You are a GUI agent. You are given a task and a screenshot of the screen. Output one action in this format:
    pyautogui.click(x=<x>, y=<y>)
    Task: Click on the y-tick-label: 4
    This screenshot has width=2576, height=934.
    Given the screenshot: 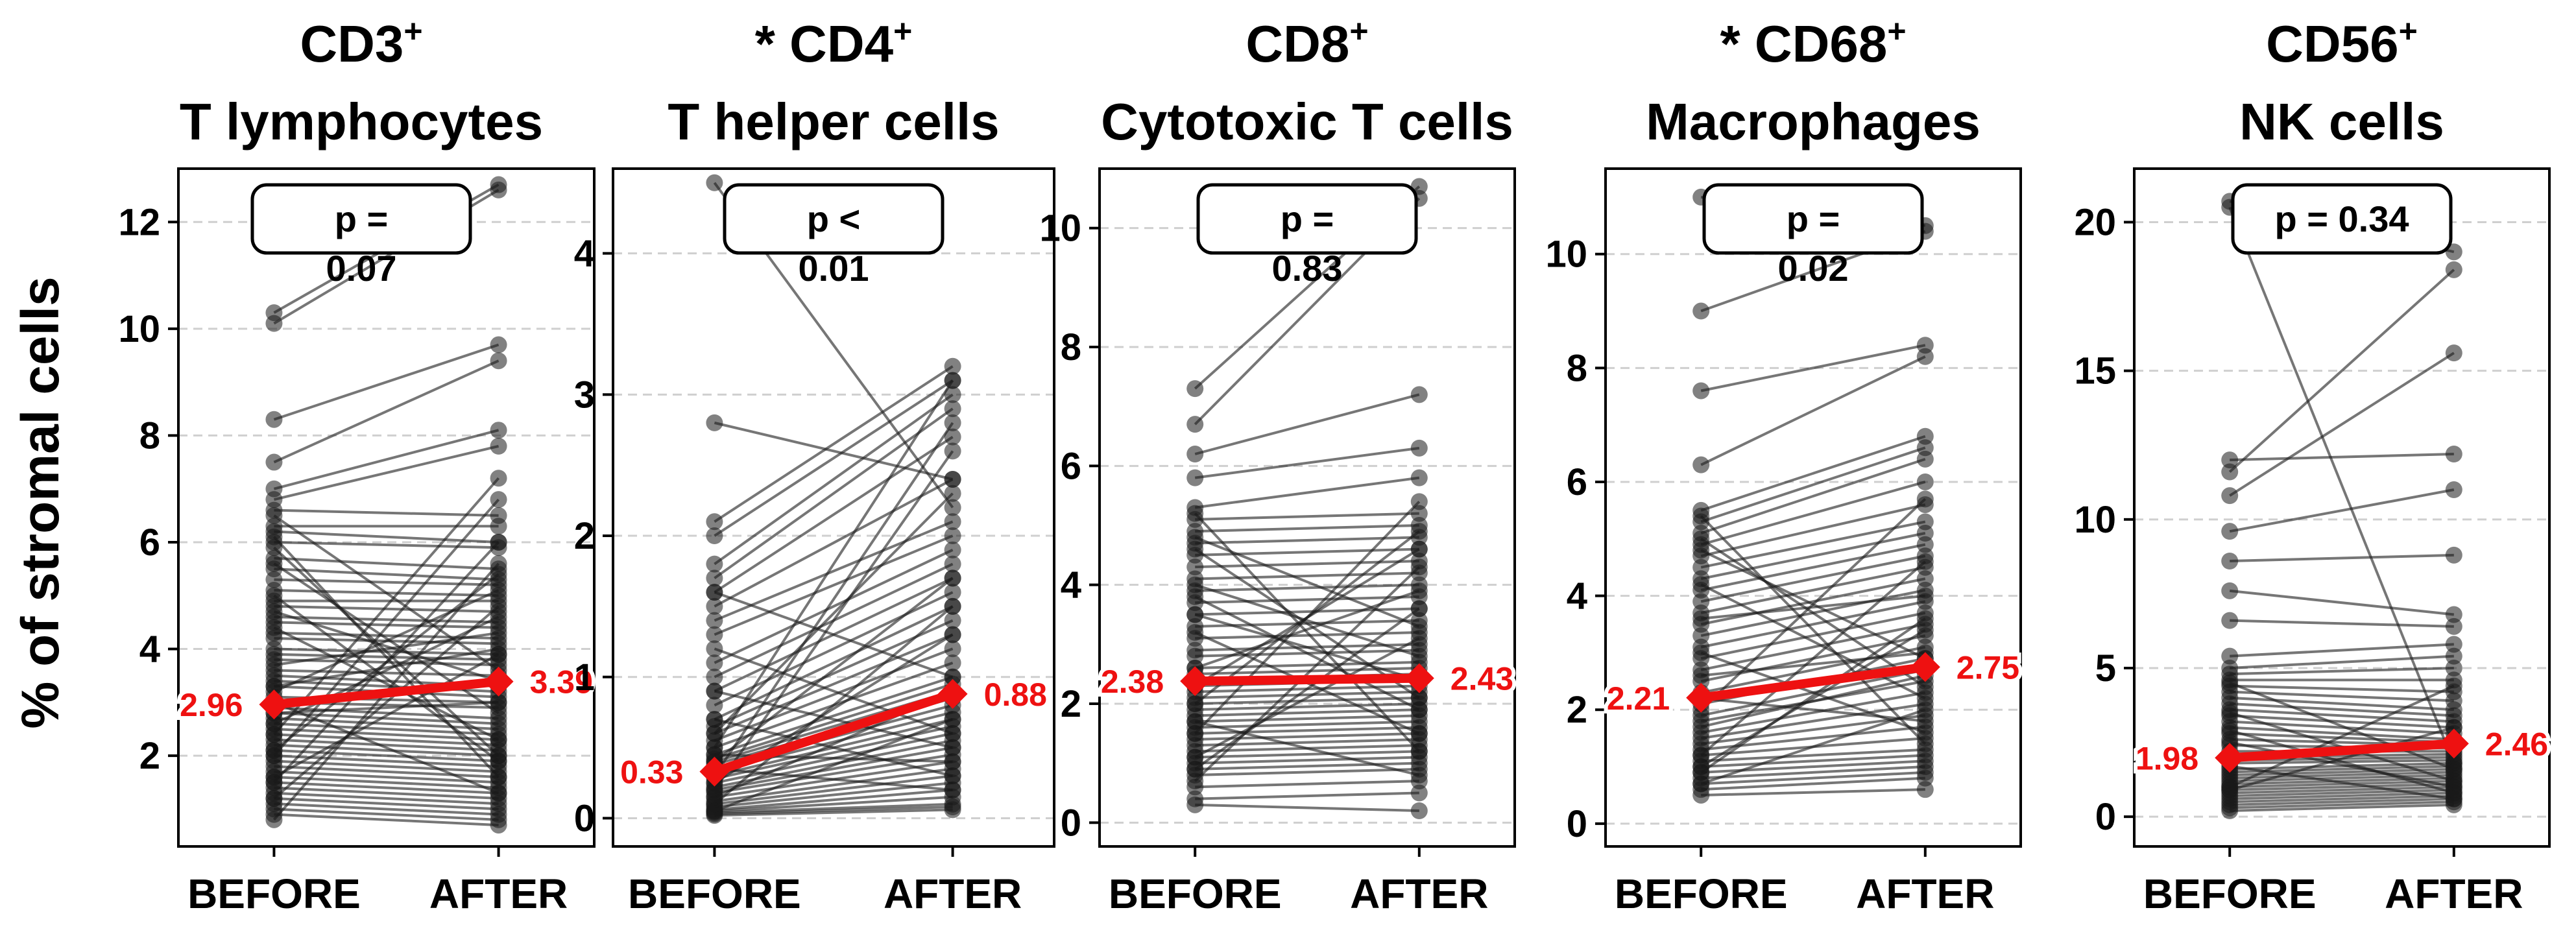 What is the action you would take?
    pyautogui.click(x=1071, y=585)
    